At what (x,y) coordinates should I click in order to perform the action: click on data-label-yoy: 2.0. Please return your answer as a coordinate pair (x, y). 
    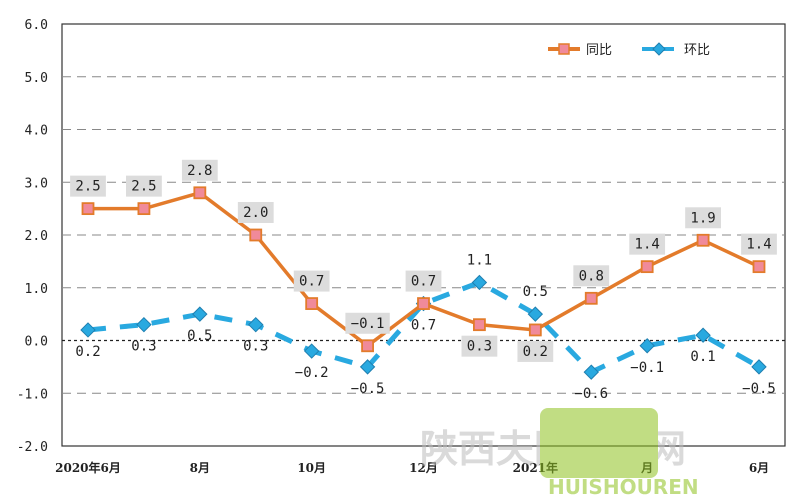
    Looking at the image, I should click on (255, 213).